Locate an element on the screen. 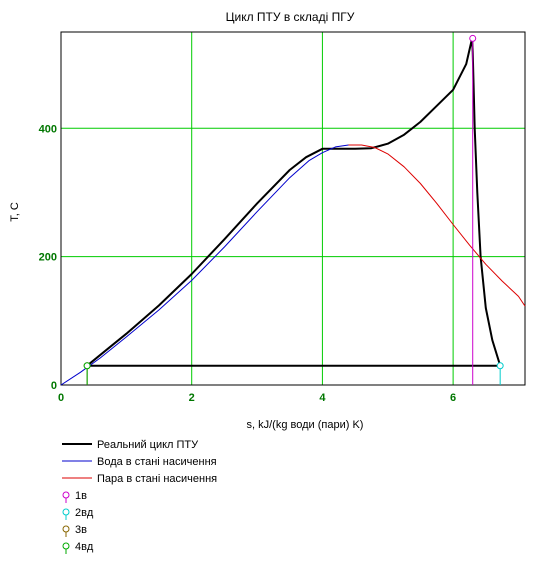  x-axis-label: s, kJ/(kg води (пари) K) is located at coordinates (305, 425).